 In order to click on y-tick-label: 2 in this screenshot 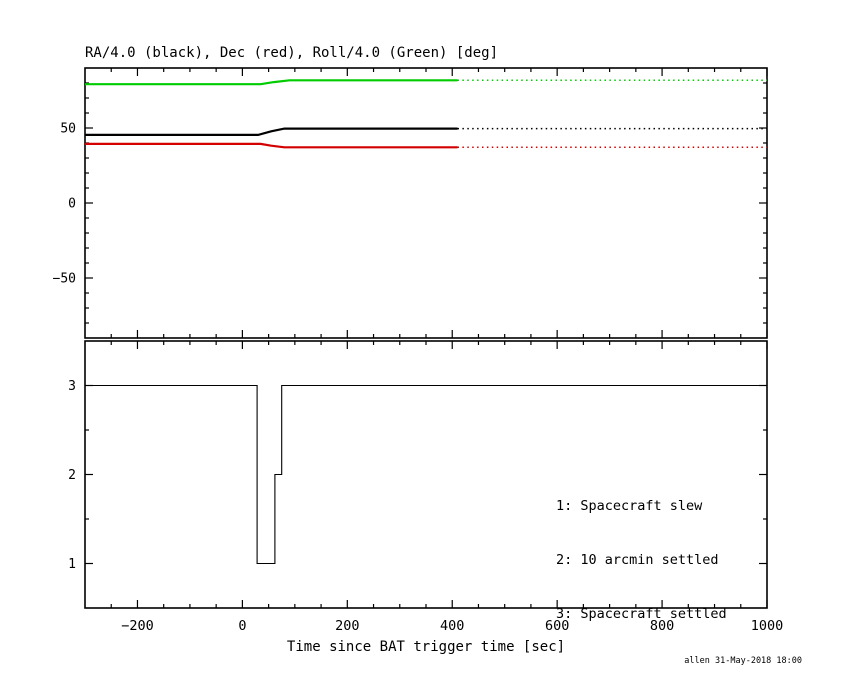, I will do `click(72, 475)`.